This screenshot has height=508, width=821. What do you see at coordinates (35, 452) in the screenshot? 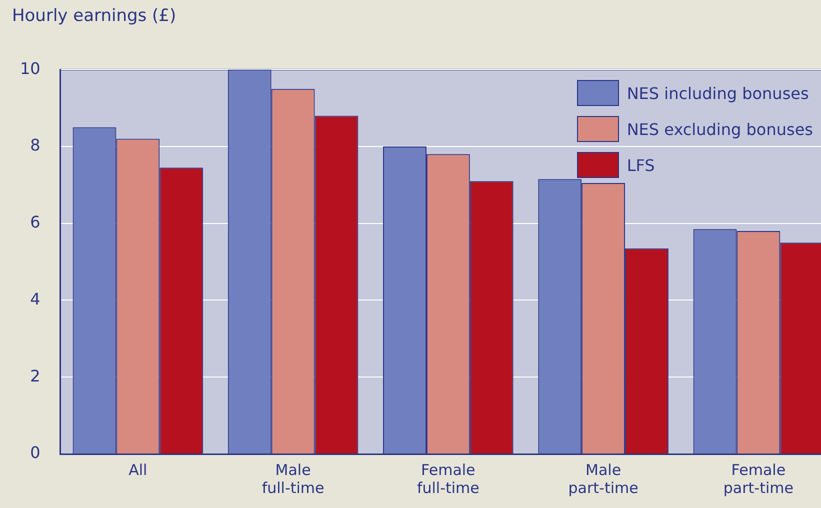
I see `y-tick-label: 0` at bounding box center [35, 452].